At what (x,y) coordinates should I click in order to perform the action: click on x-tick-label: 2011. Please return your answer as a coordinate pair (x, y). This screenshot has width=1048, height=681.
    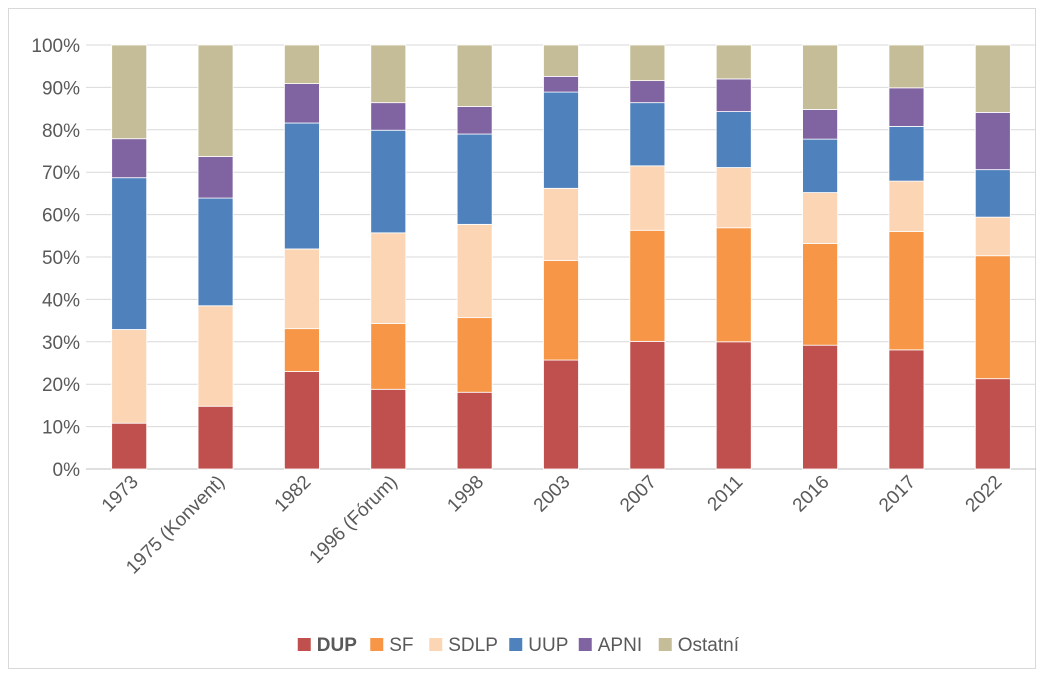
    Looking at the image, I should click on (726, 494).